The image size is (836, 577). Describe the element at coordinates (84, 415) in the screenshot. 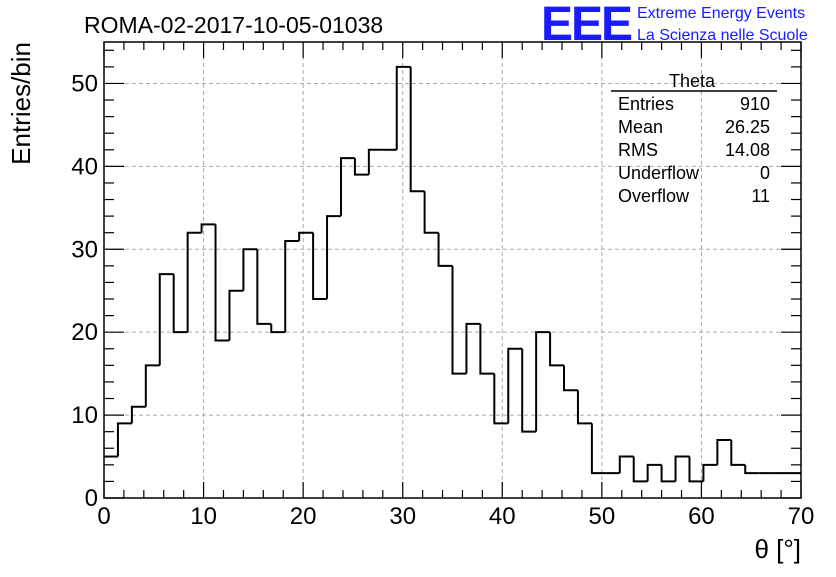

I see `y-tick-label: 10` at that location.